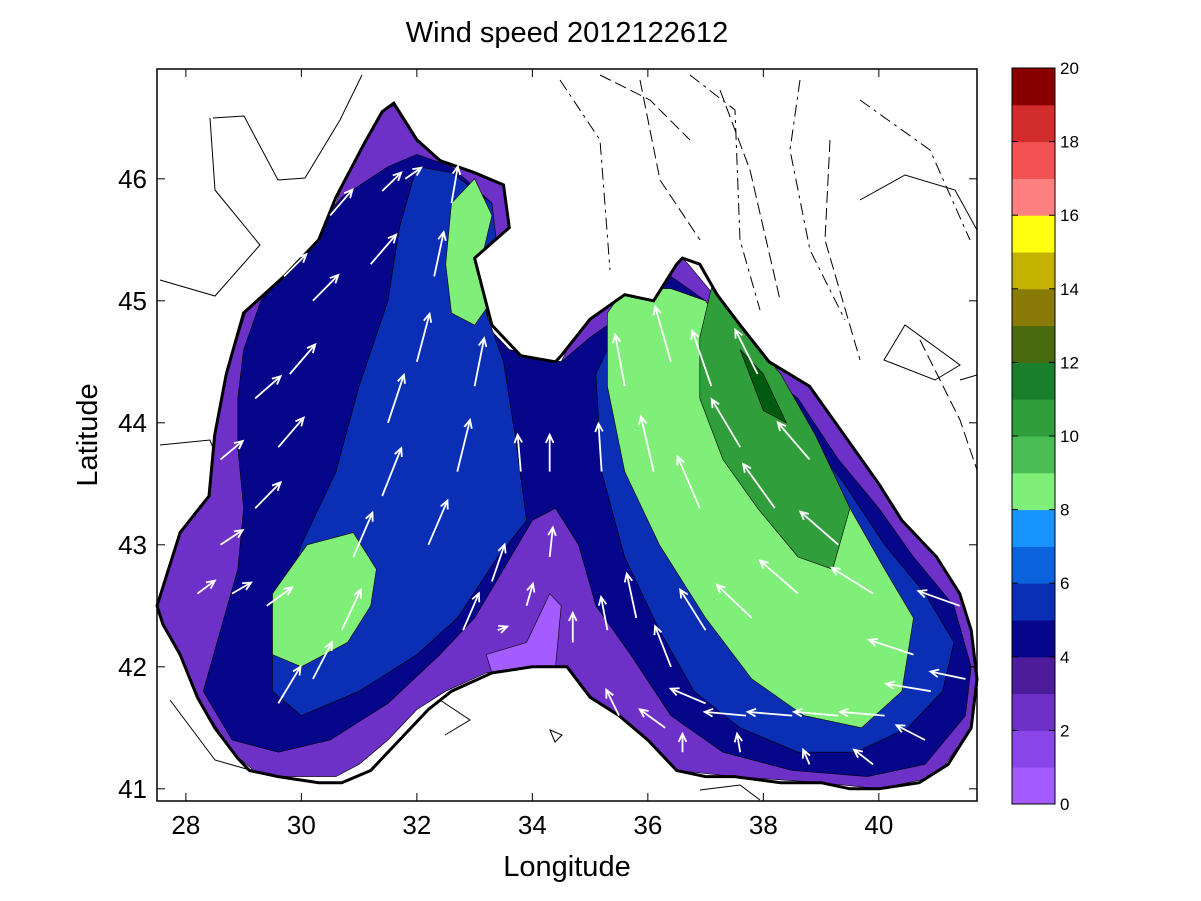 The width and height of the screenshot is (1201, 901). I want to click on colorbar-tick-label: 18, so click(1069, 142).